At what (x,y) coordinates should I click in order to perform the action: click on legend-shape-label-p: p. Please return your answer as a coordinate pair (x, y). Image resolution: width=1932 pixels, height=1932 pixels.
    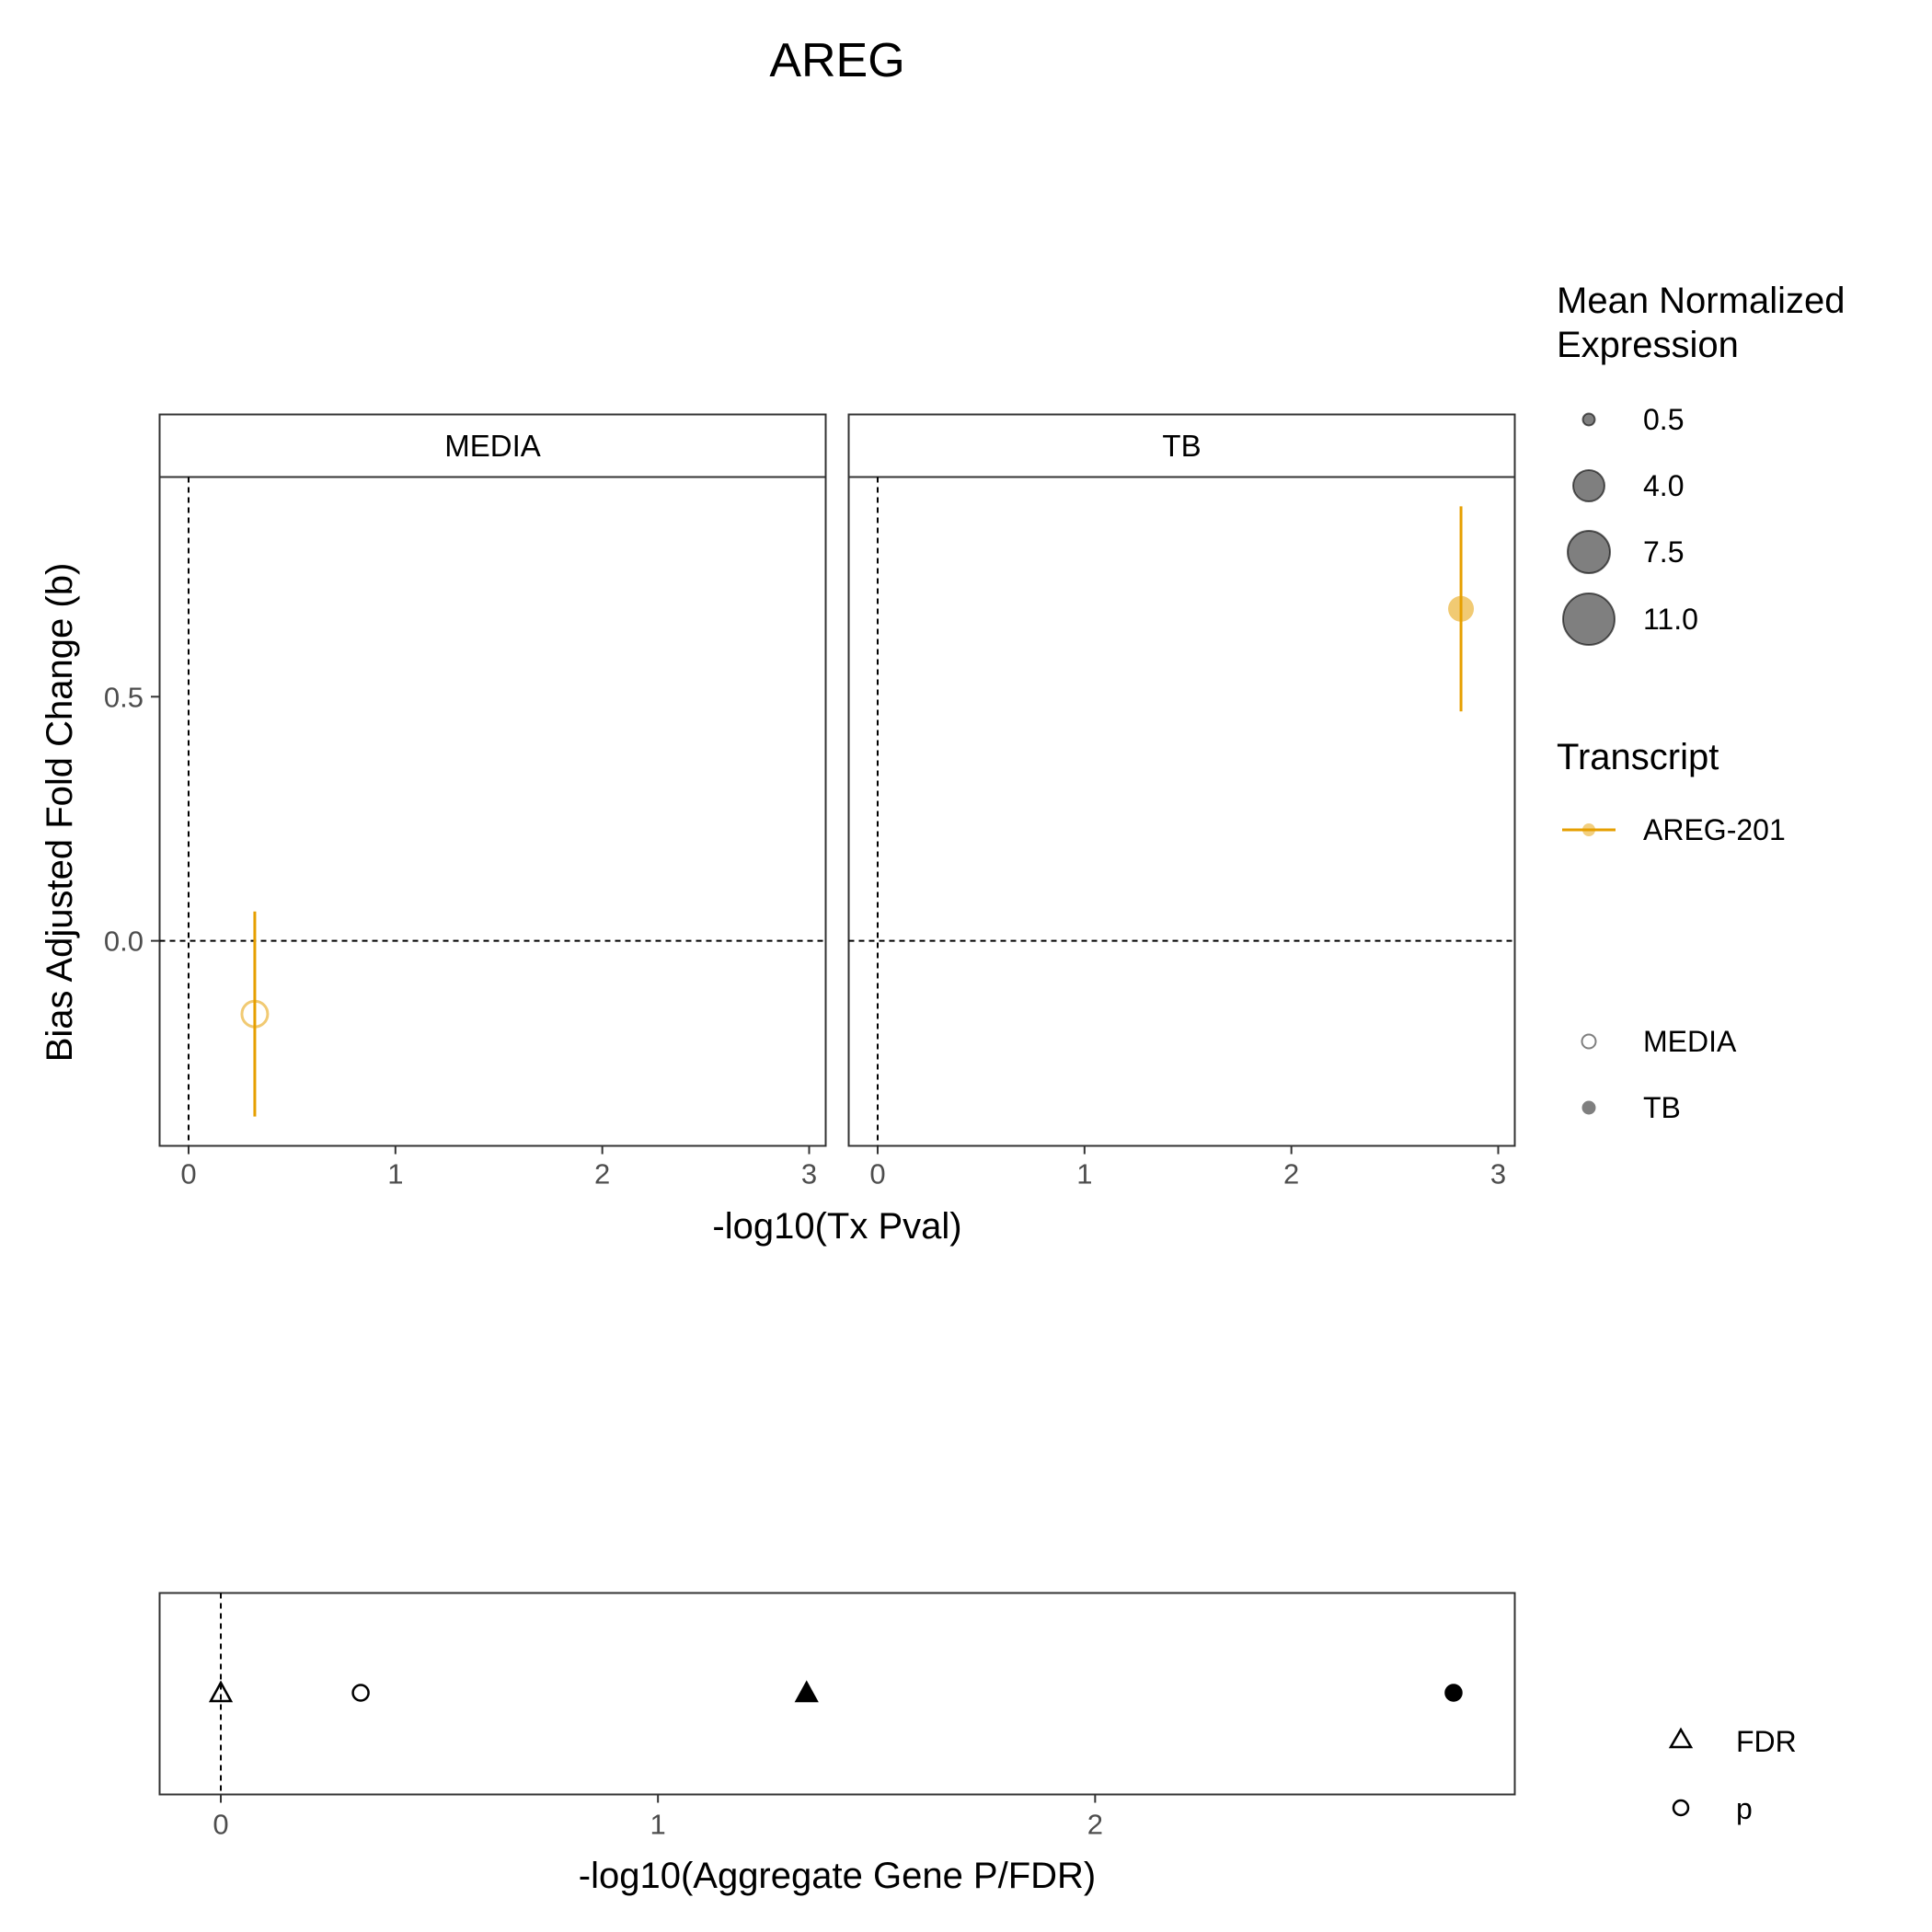
    Looking at the image, I should click on (1744, 1808).